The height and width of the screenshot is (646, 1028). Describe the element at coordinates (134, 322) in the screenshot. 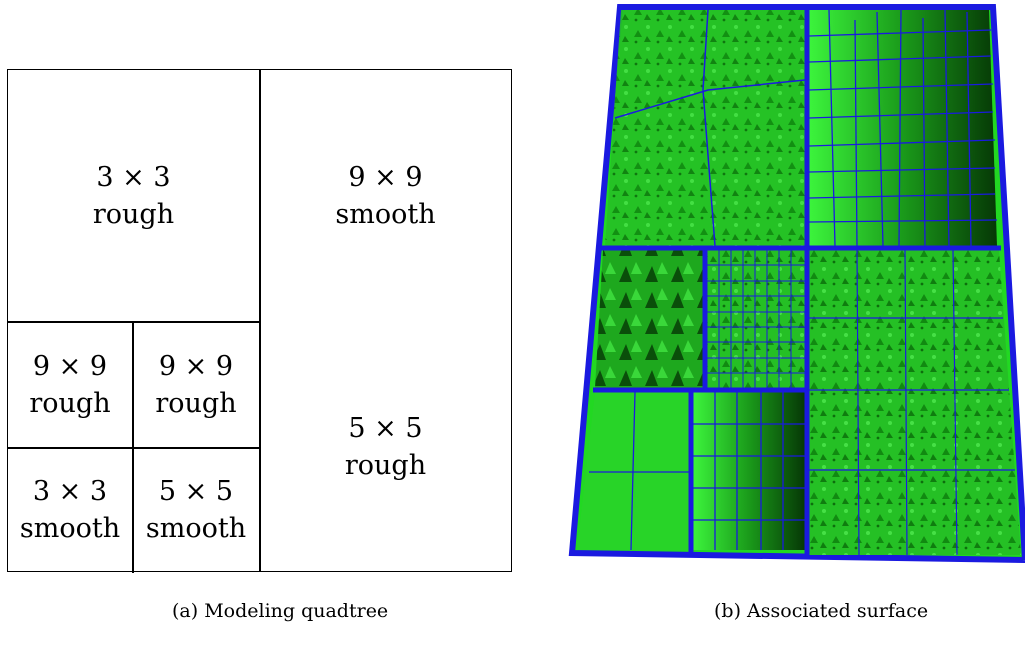

I see `divider-horizontal-left` at that location.